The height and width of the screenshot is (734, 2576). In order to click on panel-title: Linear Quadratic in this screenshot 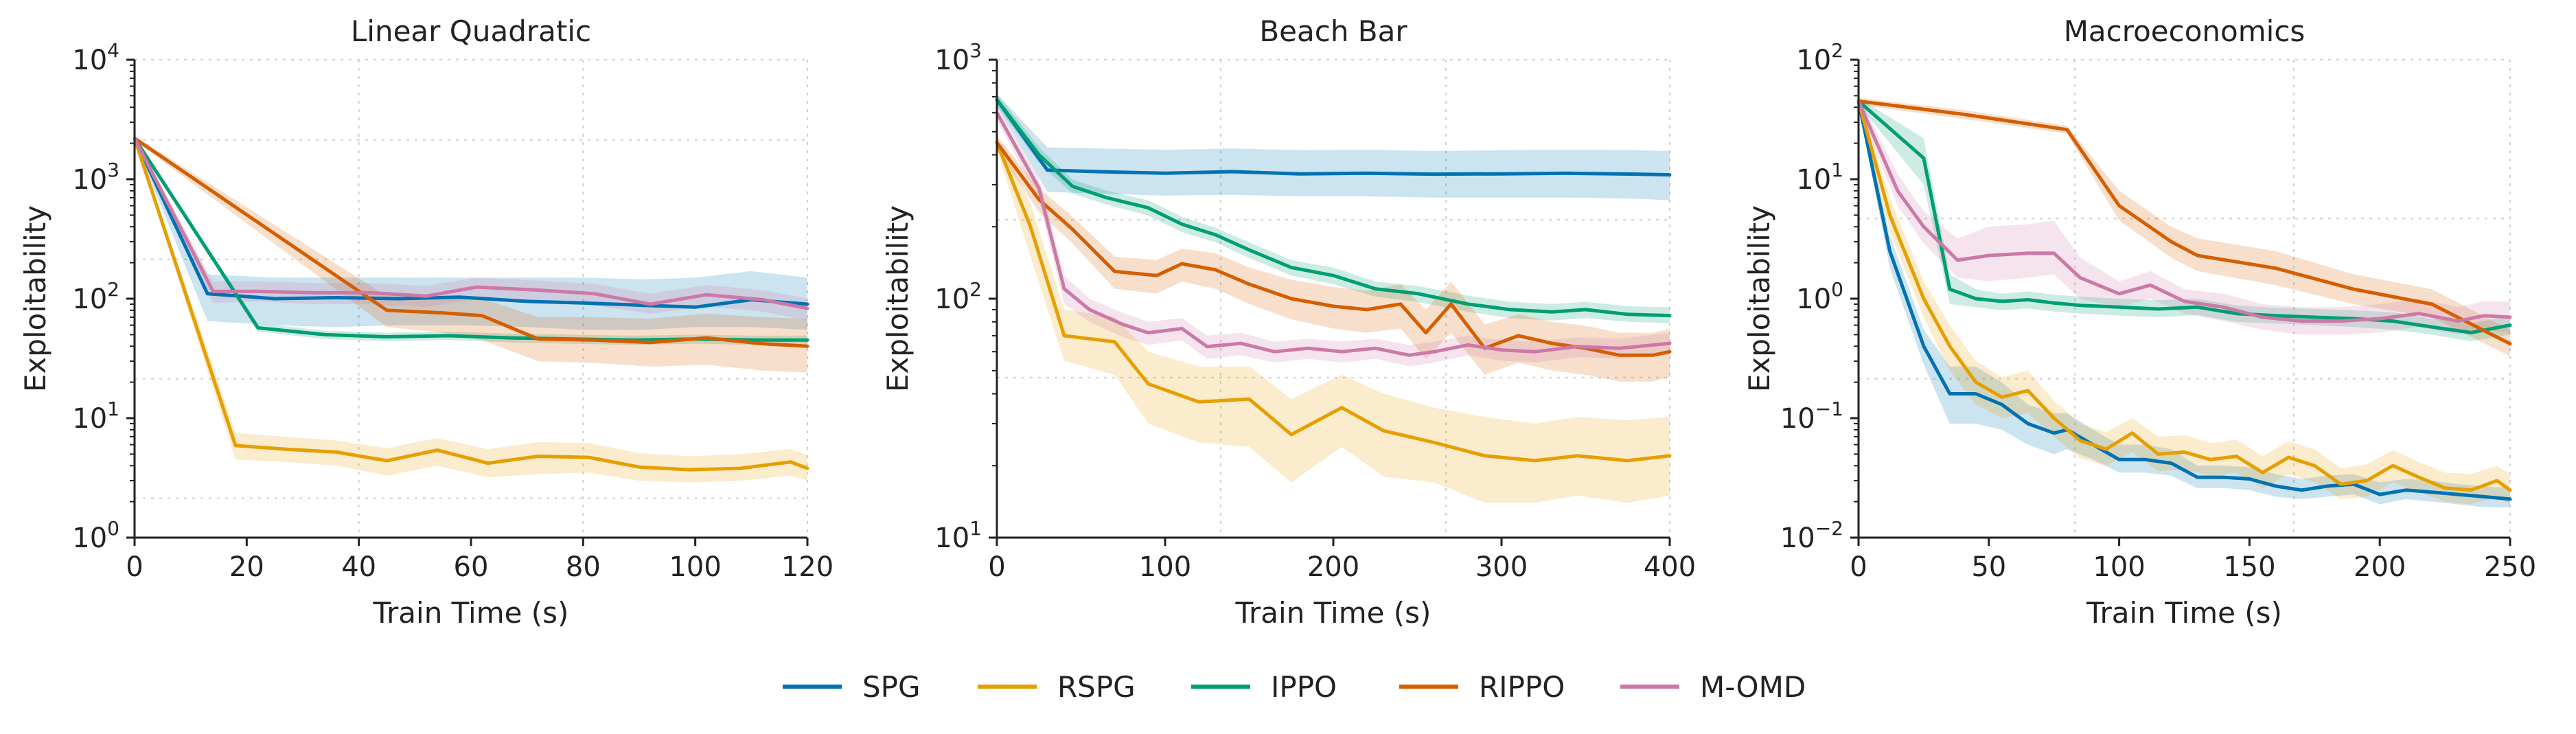, I will do `click(471, 31)`.